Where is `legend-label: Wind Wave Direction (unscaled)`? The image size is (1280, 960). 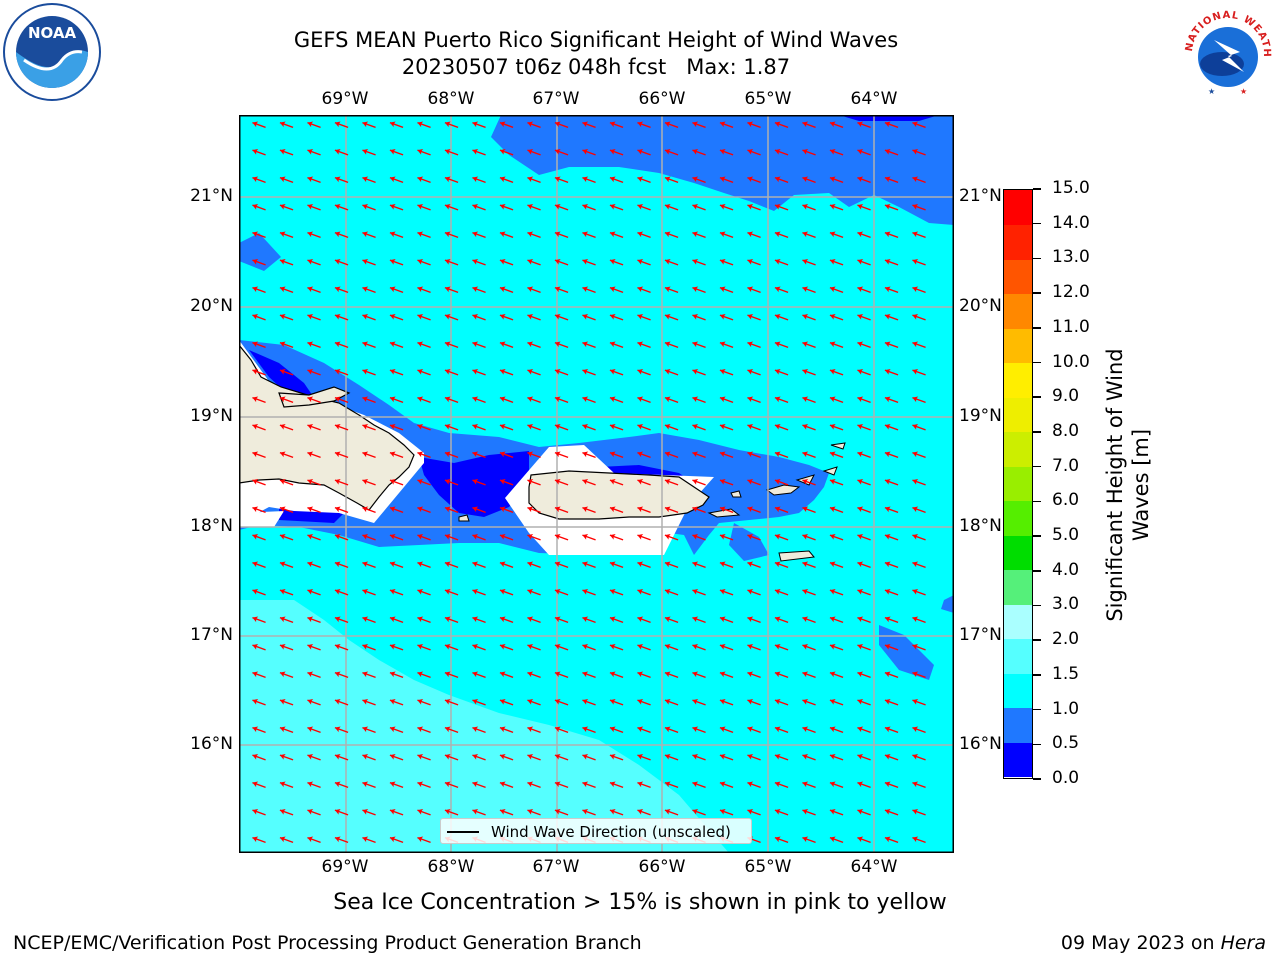 legend-label: Wind Wave Direction (unscaled) is located at coordinates (611, 832).